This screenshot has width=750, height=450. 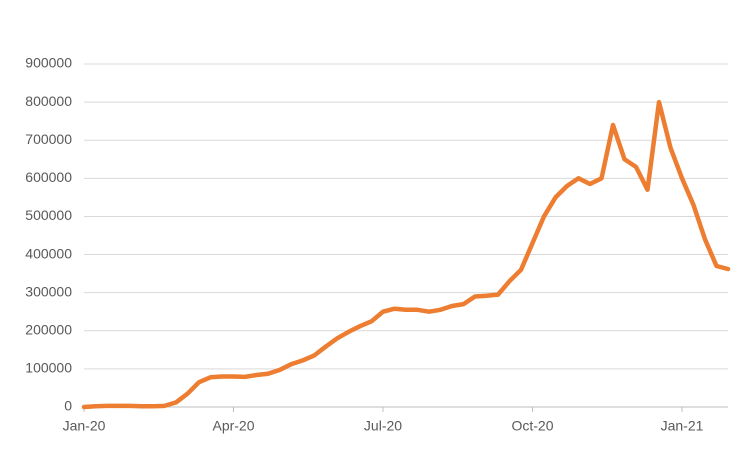 I want to click on y-tick-label: 0, so click(x=68, y=406).